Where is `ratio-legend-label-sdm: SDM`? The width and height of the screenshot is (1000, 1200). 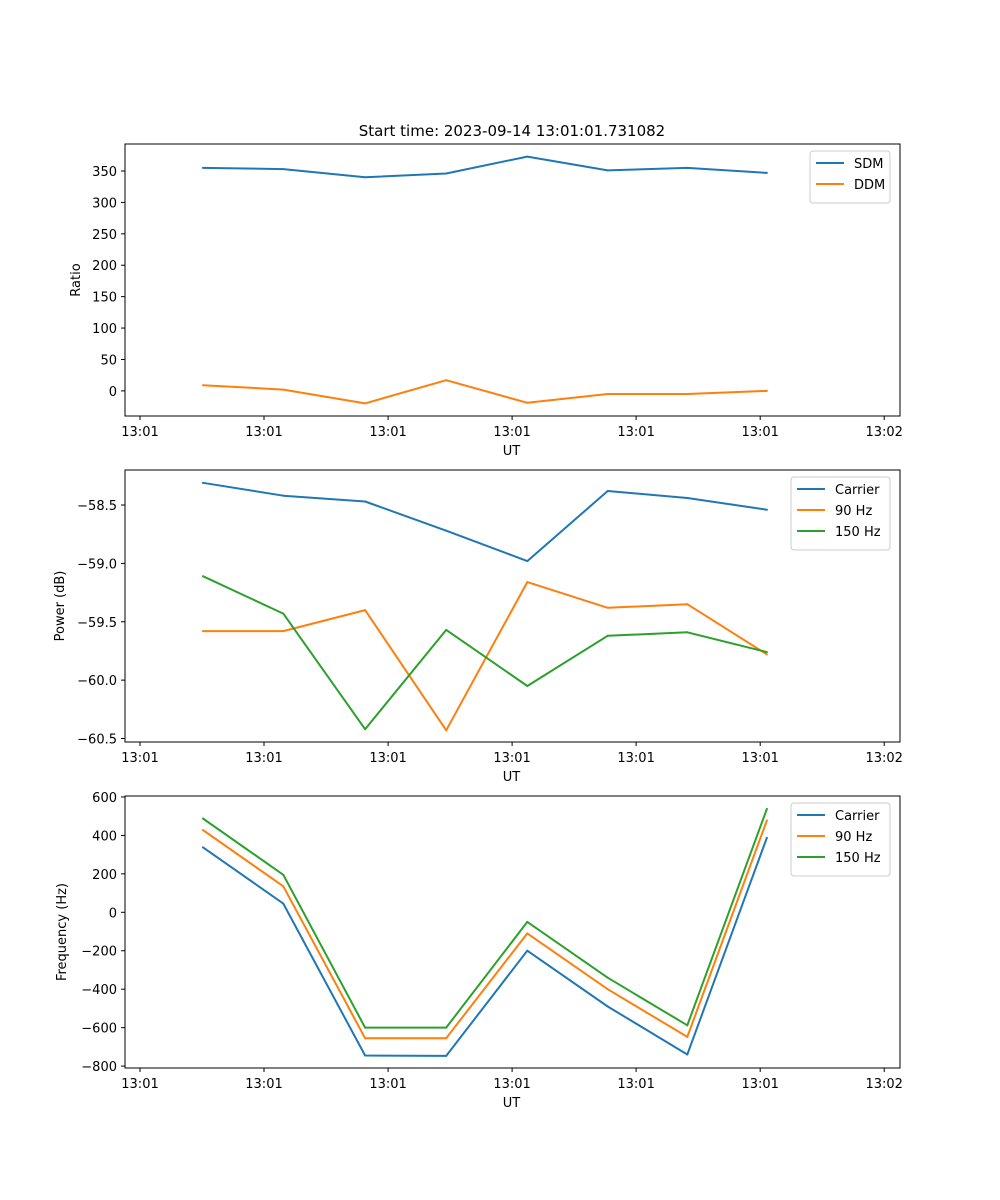
ratio-legend-label-sdm: SDM is located at coordinates (868, 164).